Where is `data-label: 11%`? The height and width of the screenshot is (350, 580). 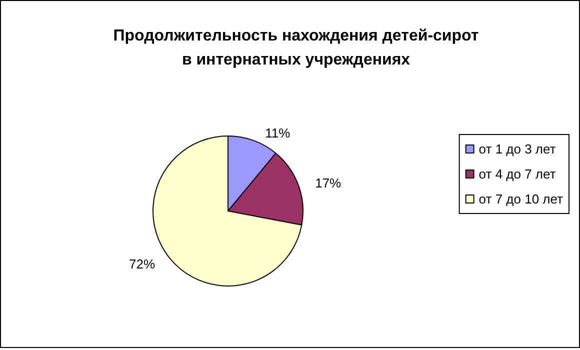
data-label: 11% is located at coordinates (278, 132).